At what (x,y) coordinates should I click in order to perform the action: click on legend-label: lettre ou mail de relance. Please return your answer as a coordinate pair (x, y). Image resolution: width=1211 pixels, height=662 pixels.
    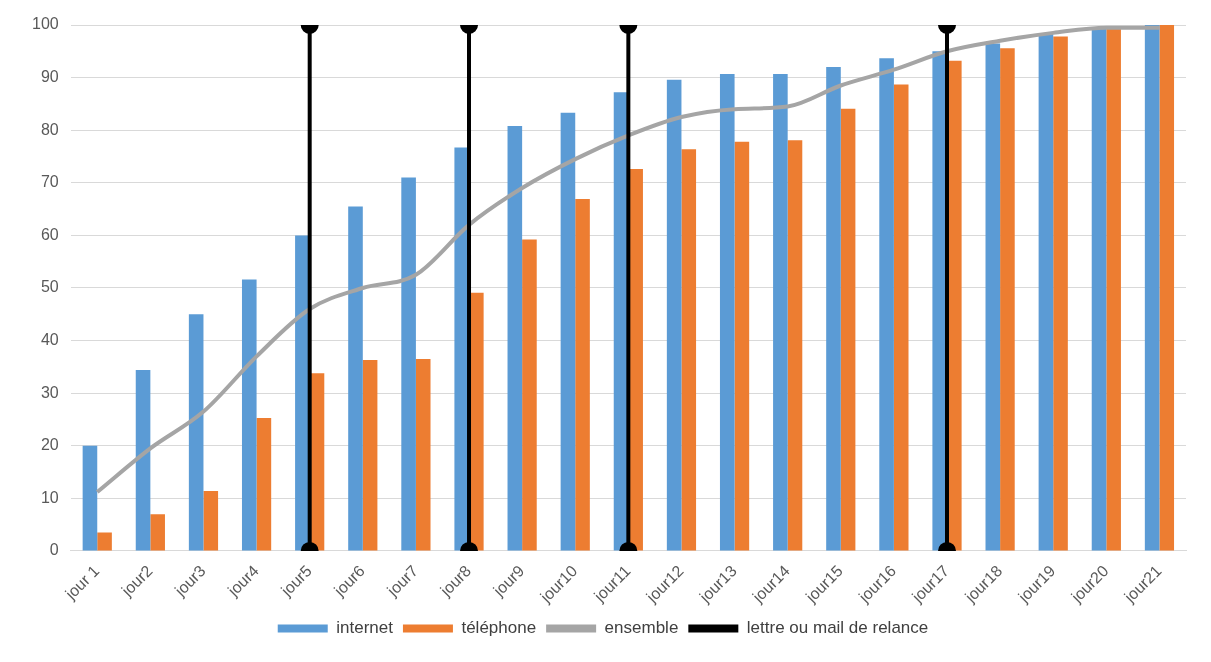
    Looking at the image, I should click on (837, 628).